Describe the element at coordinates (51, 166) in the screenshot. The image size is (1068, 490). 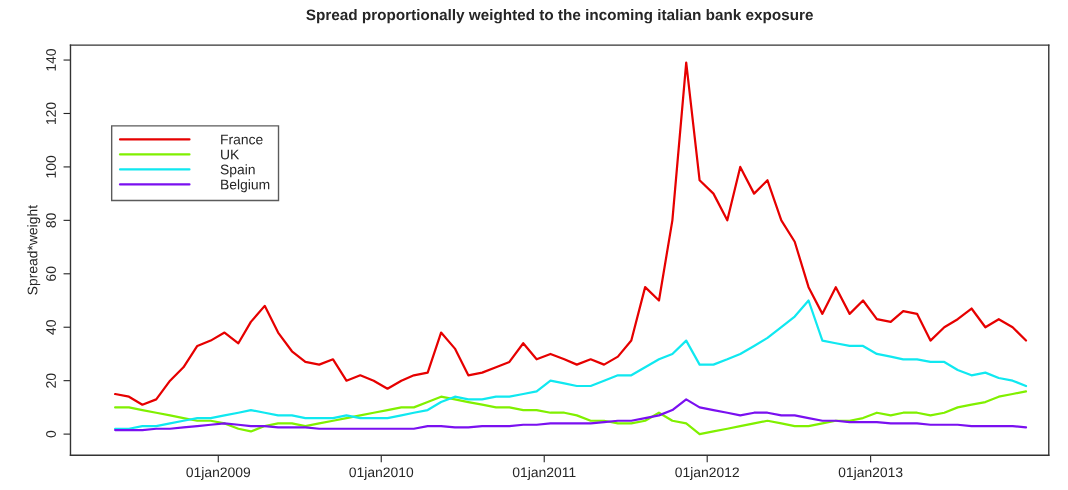
I see `y-tick-label: 100` at that location.